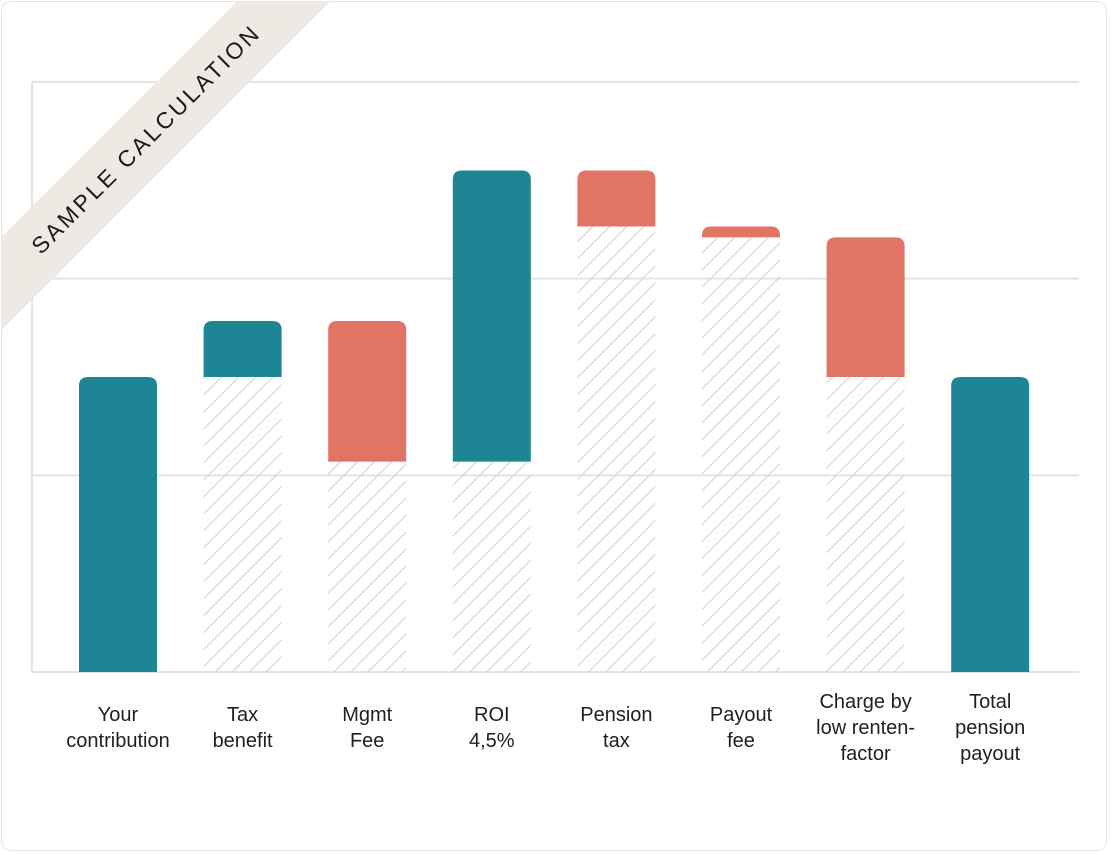  Describe the element at coordinates (741, 728) in the screenshot. I see `category-label: Payout fee` at that location.